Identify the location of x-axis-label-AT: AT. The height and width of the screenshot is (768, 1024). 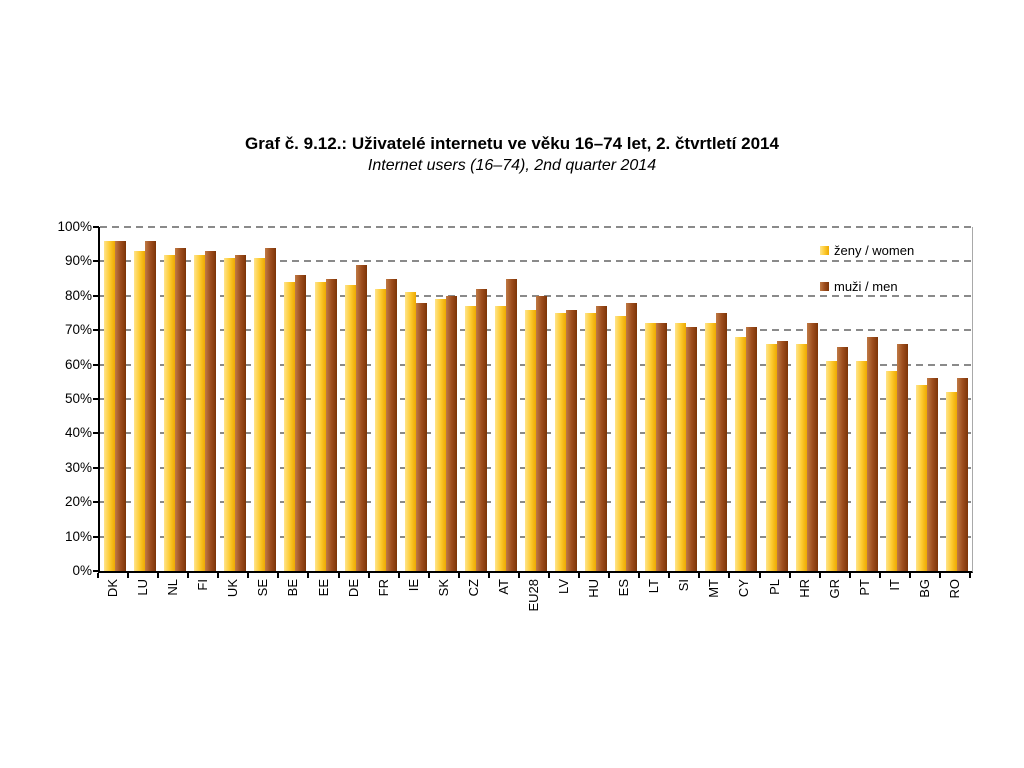
(503, 587).